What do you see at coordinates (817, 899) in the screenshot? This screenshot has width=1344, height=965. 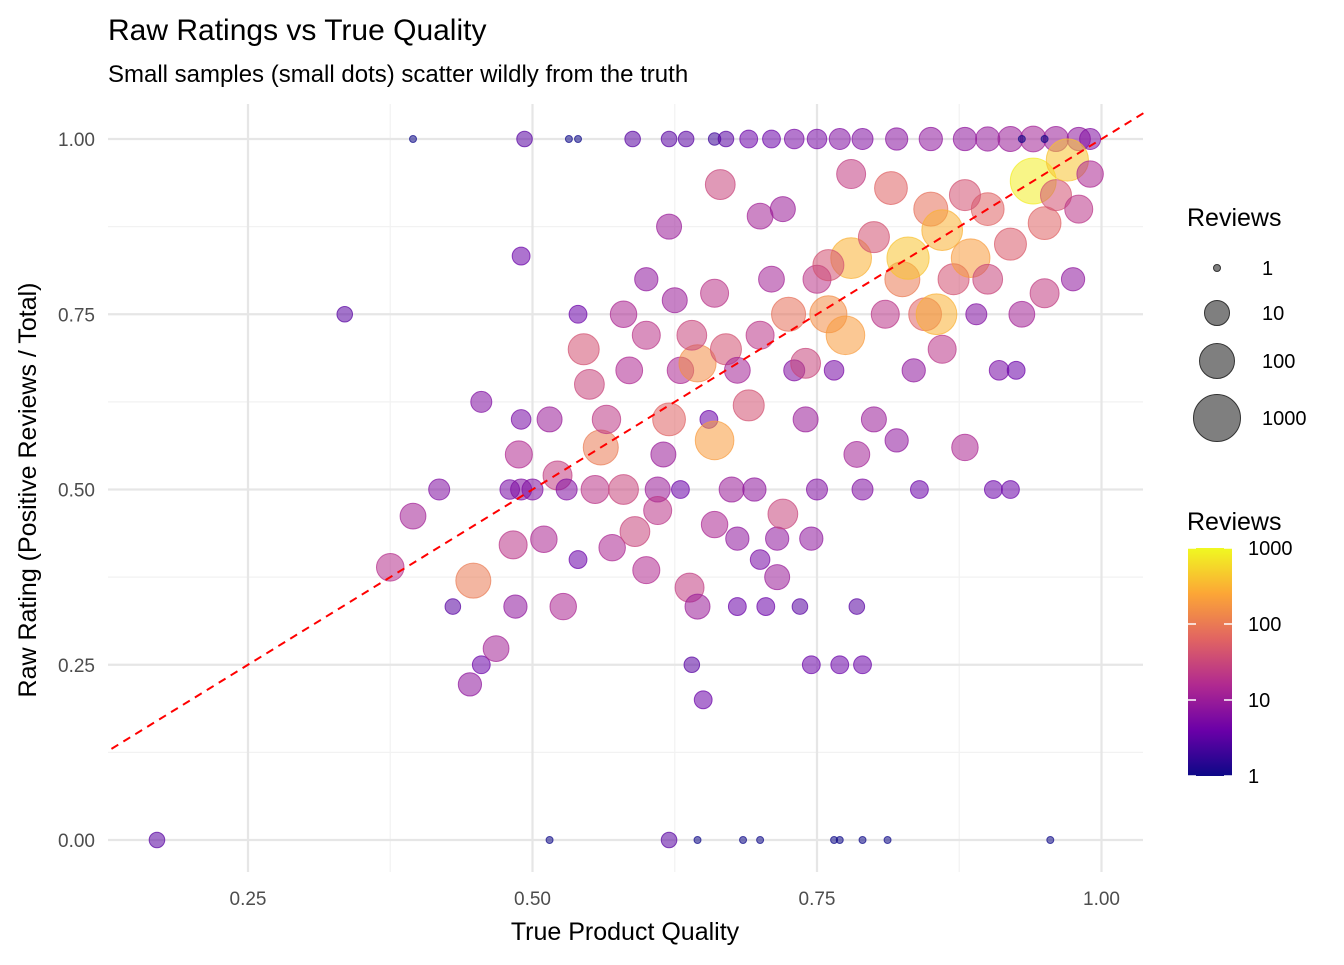 I see `x-tick-label: 0.75` at bounding box center [817, 899].